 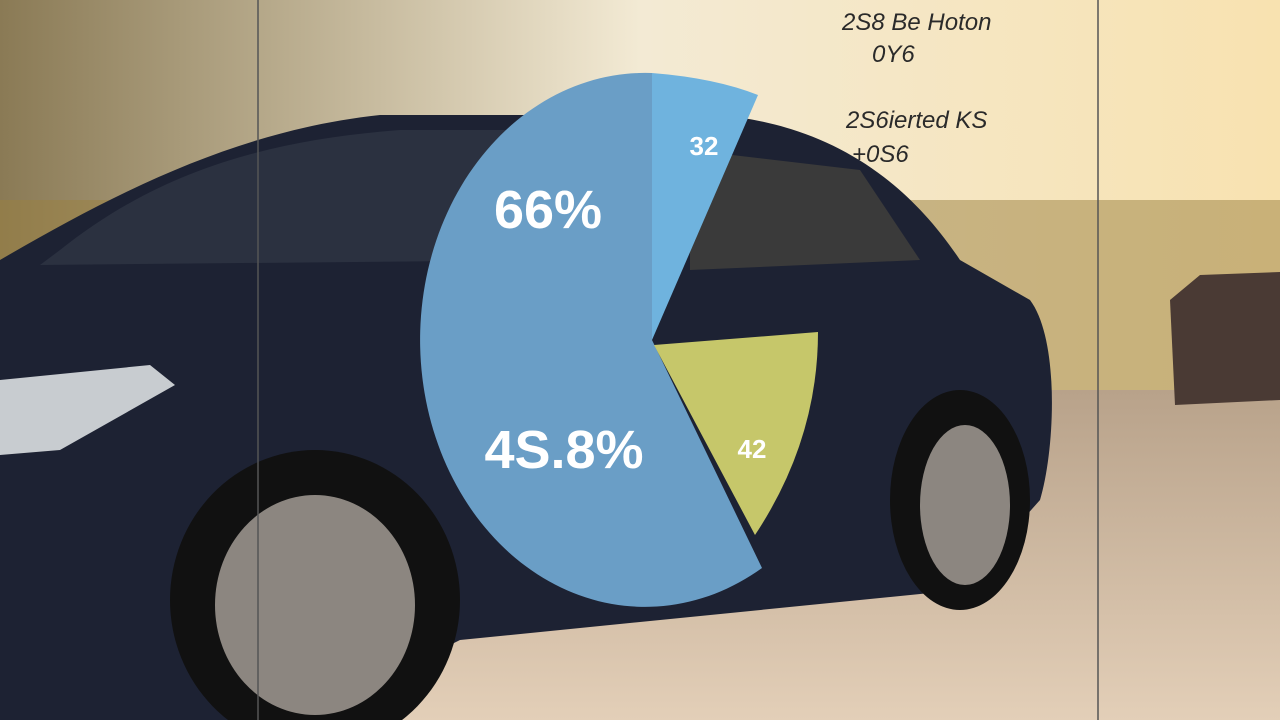 I want to click on car-window-rear, so click(x=805, y=210).